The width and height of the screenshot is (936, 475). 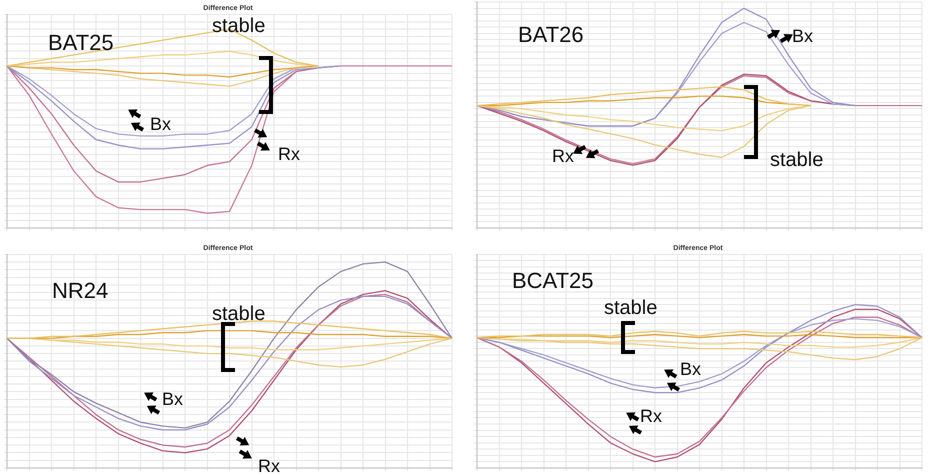 I want to click on annotation: BAT26, so click(x=551, y=34).